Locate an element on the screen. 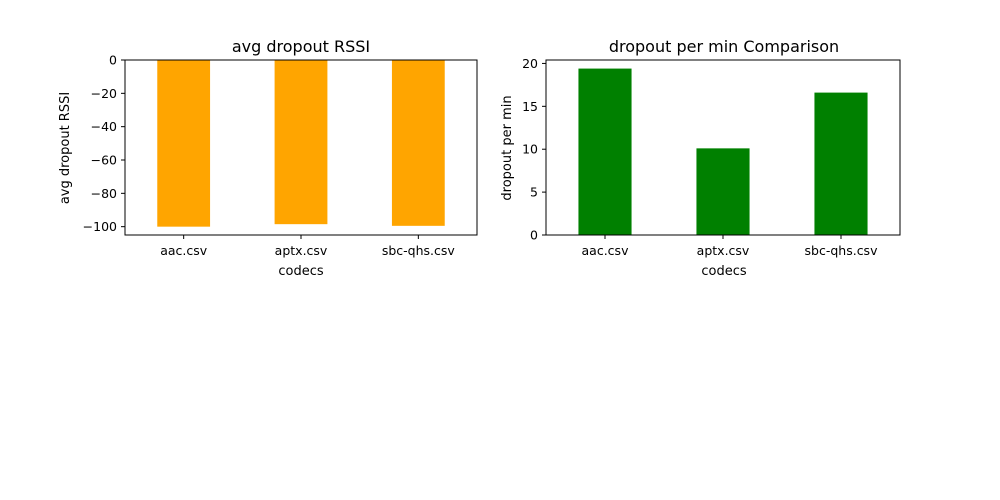 This screenshot has height=500, width=1000. y-tick-label: −100 is located at coordinates (100, 226).